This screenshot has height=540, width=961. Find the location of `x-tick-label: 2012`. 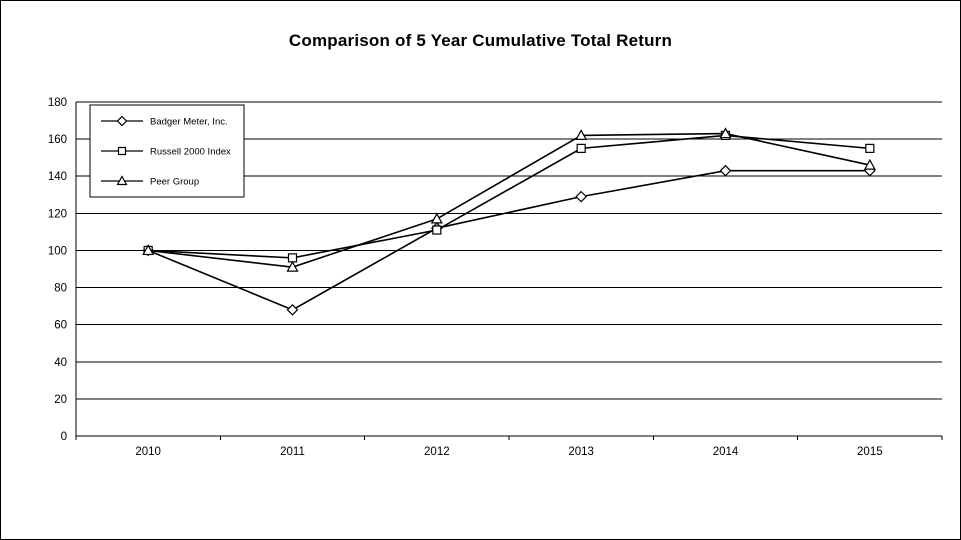

x-tick-label: 2012 is located at coordinates (437, 452).